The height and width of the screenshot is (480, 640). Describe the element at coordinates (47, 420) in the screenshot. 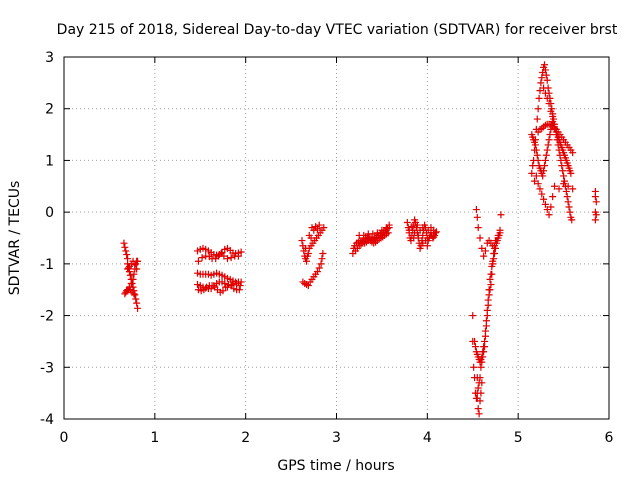

I see `y-tick-label: -4` at that location.